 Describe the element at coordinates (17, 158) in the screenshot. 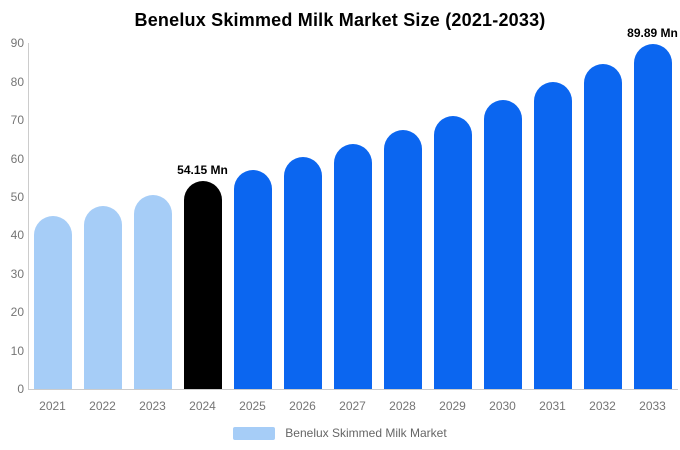

I see `y-tick-label: 60` at that location.